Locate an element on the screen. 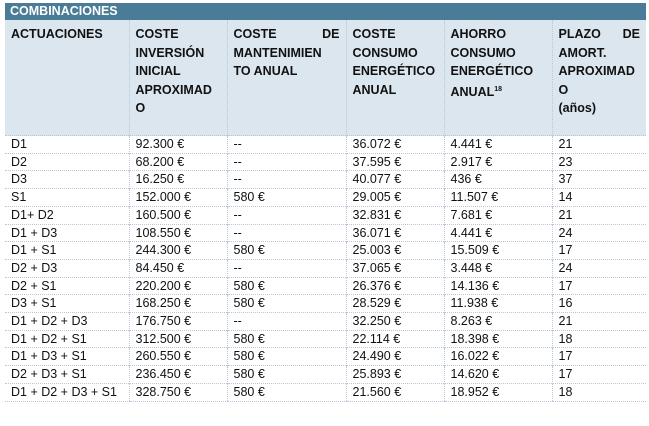  cell-coste-consumo: 29.005 € is located at coordinates (394, 197).